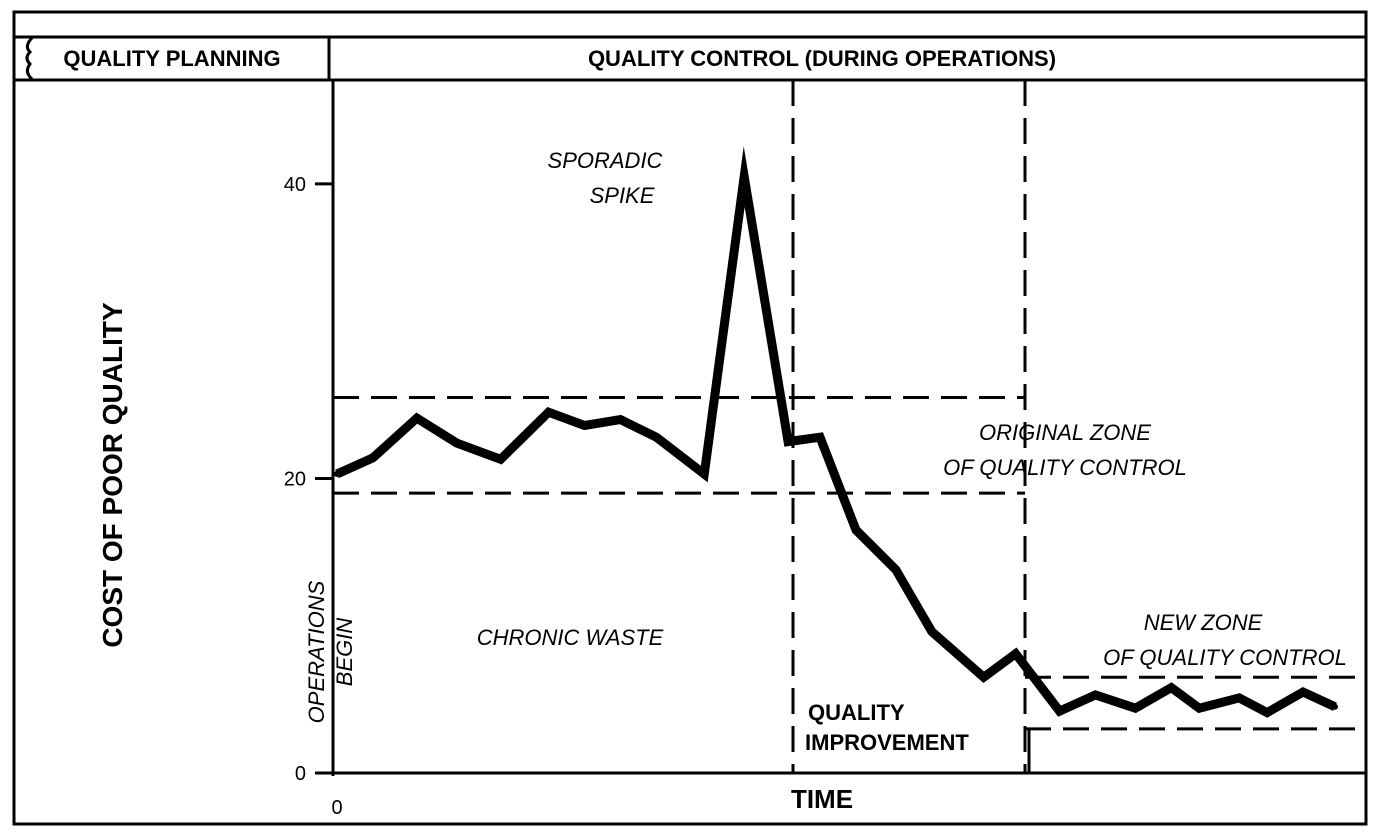 Image resolution: width=1386 pixels, height=836 pixels. What do you see at coordinates (344, 652) in the screenshot?
I see `annotation-begin: BEGIN` at bounding box center [344, 652].